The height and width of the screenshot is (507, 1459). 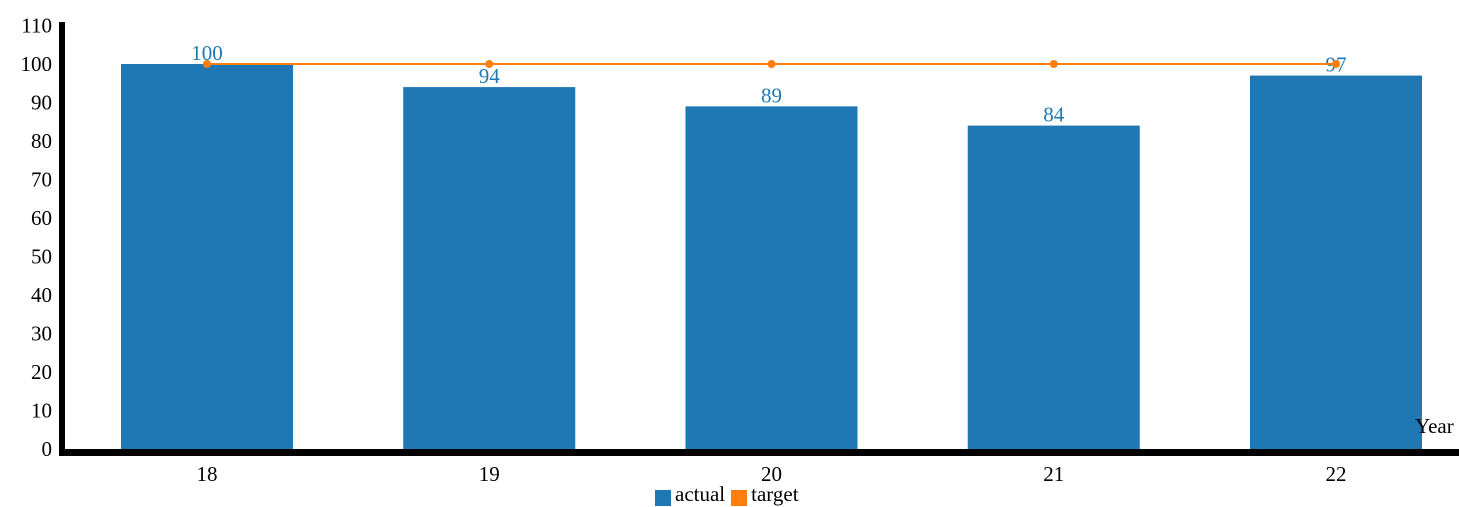 What do you see at coordinates (730, 494) in the screenshot?
I see `legend: actual target` at bounding box center [730, 494].